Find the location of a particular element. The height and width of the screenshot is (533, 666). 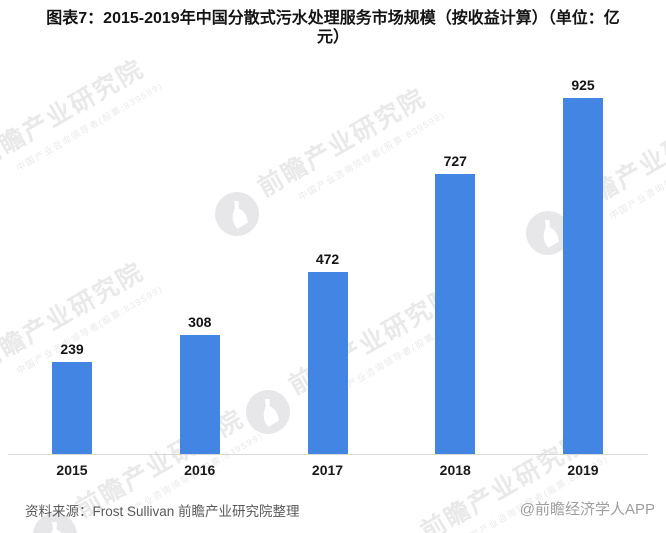

bar-value-label: 727 is located at coordinates (455, 161).